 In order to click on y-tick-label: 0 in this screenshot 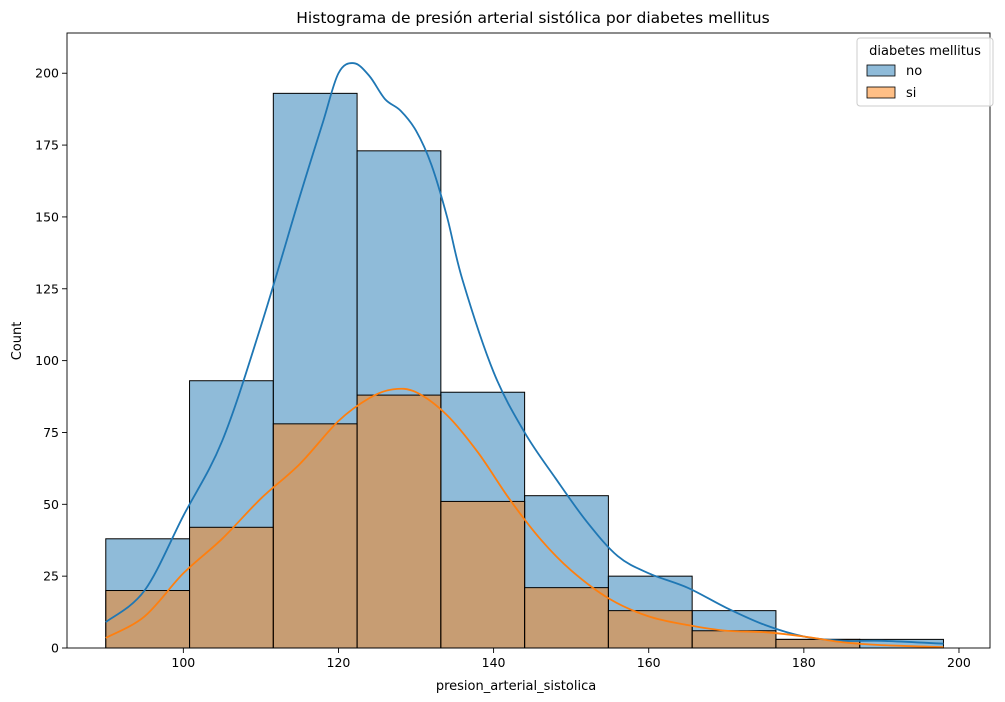, I will do `click(55, 648)`.